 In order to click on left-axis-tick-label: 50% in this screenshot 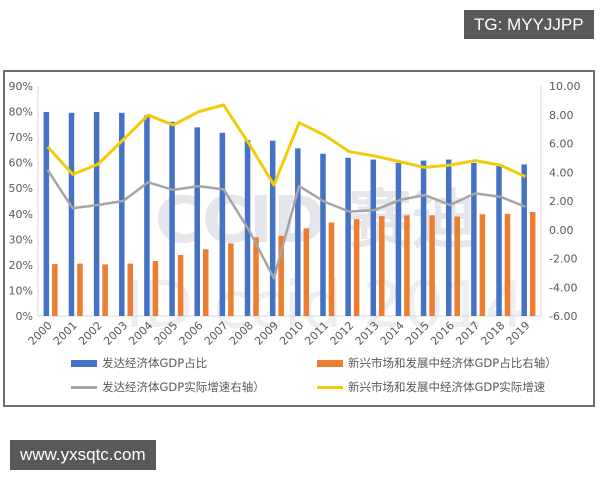, I will do `click(21, 188)`.